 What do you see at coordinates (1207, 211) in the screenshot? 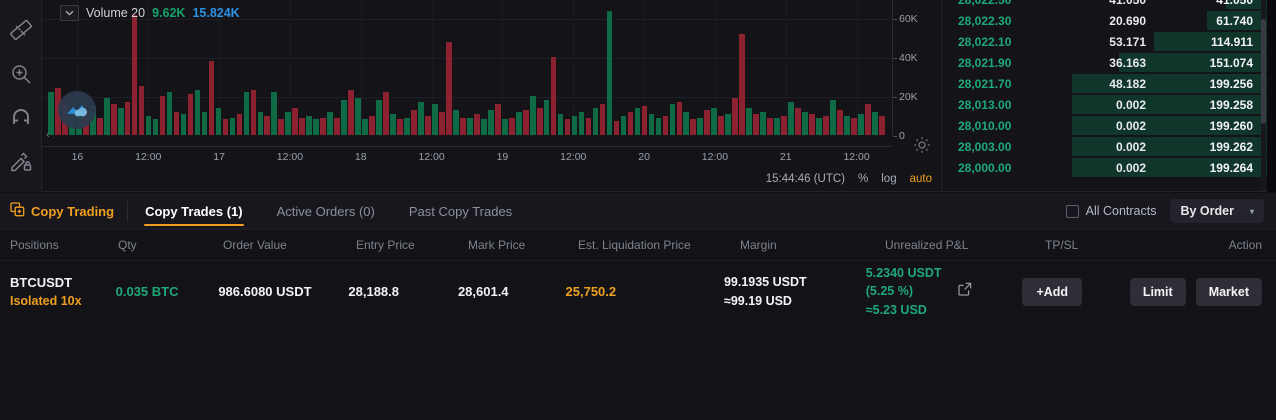
I see `by-order-label: By Order` at bounding box center [1207, 211].